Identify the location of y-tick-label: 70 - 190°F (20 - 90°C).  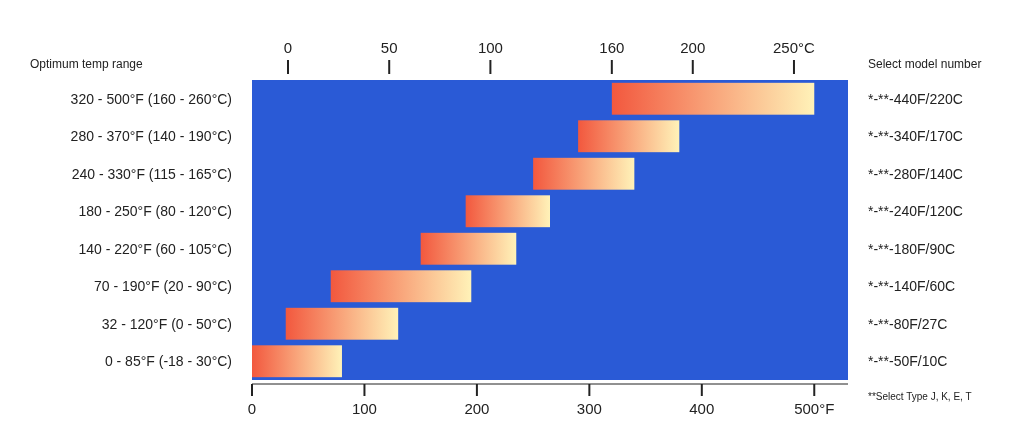
(162, 286).